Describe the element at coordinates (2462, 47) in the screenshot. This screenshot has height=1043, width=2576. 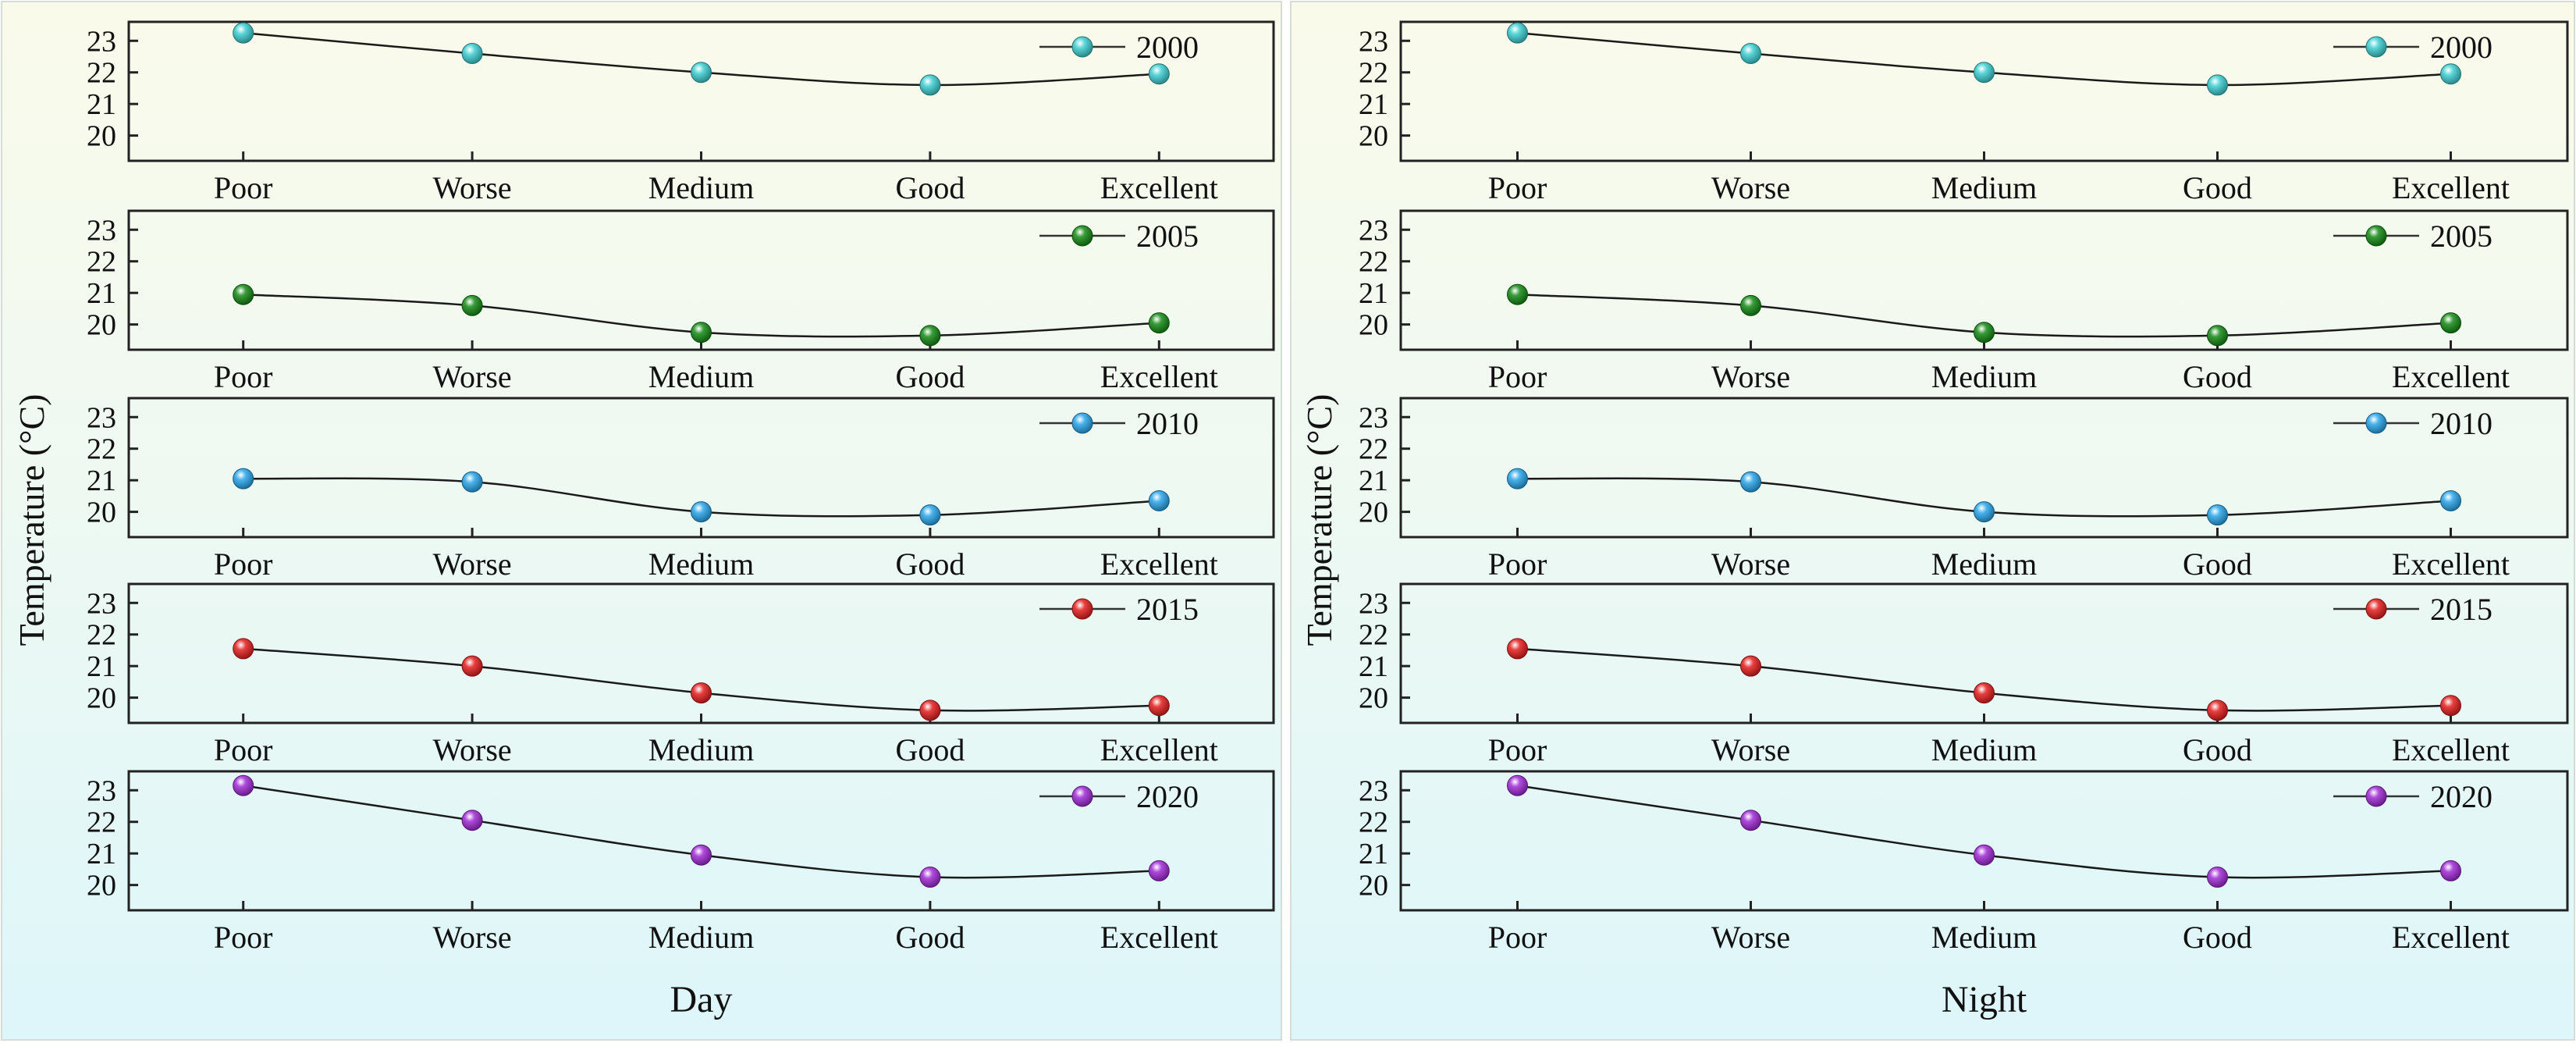
I see `legend-label-2000: 2000` at that location.